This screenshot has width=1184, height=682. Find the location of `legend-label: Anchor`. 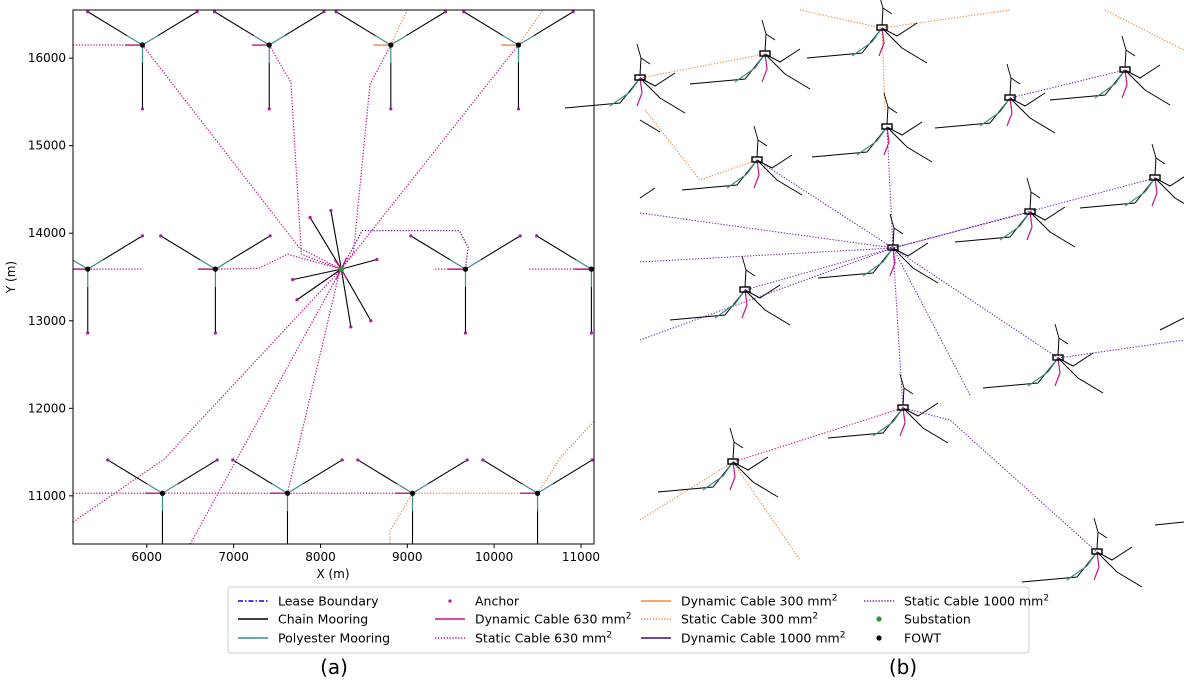

legend-label: Anchor is located at coordinates (497, 601).